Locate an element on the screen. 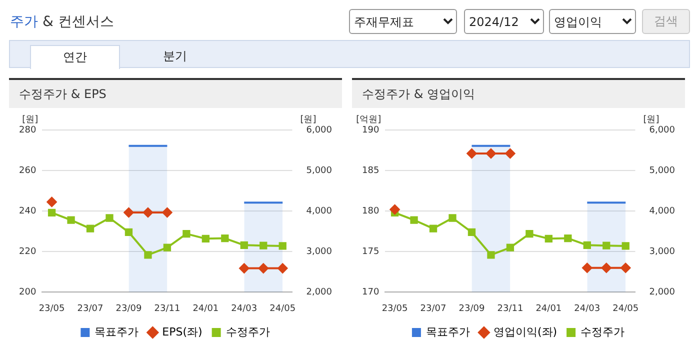 Image resolution: width=695 pixels, height=349 pixels. y-axis-title: [원] is located at coordinates (30, 119).